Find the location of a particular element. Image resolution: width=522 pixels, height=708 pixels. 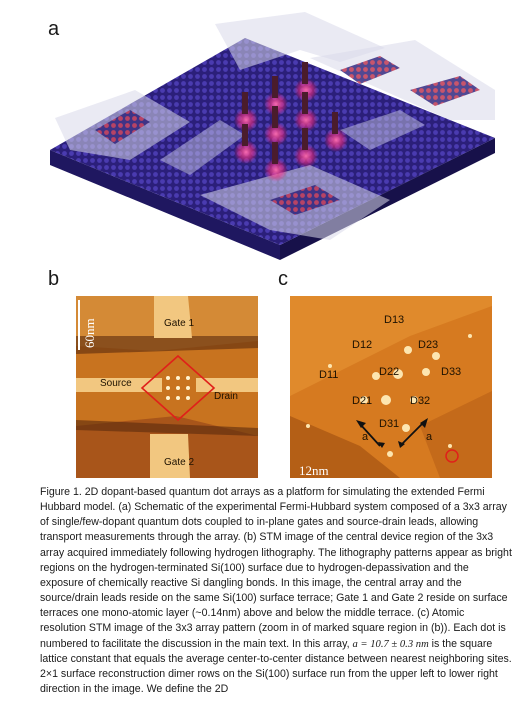

lattice-a-label-right: a is located at coordinates (429, 437).